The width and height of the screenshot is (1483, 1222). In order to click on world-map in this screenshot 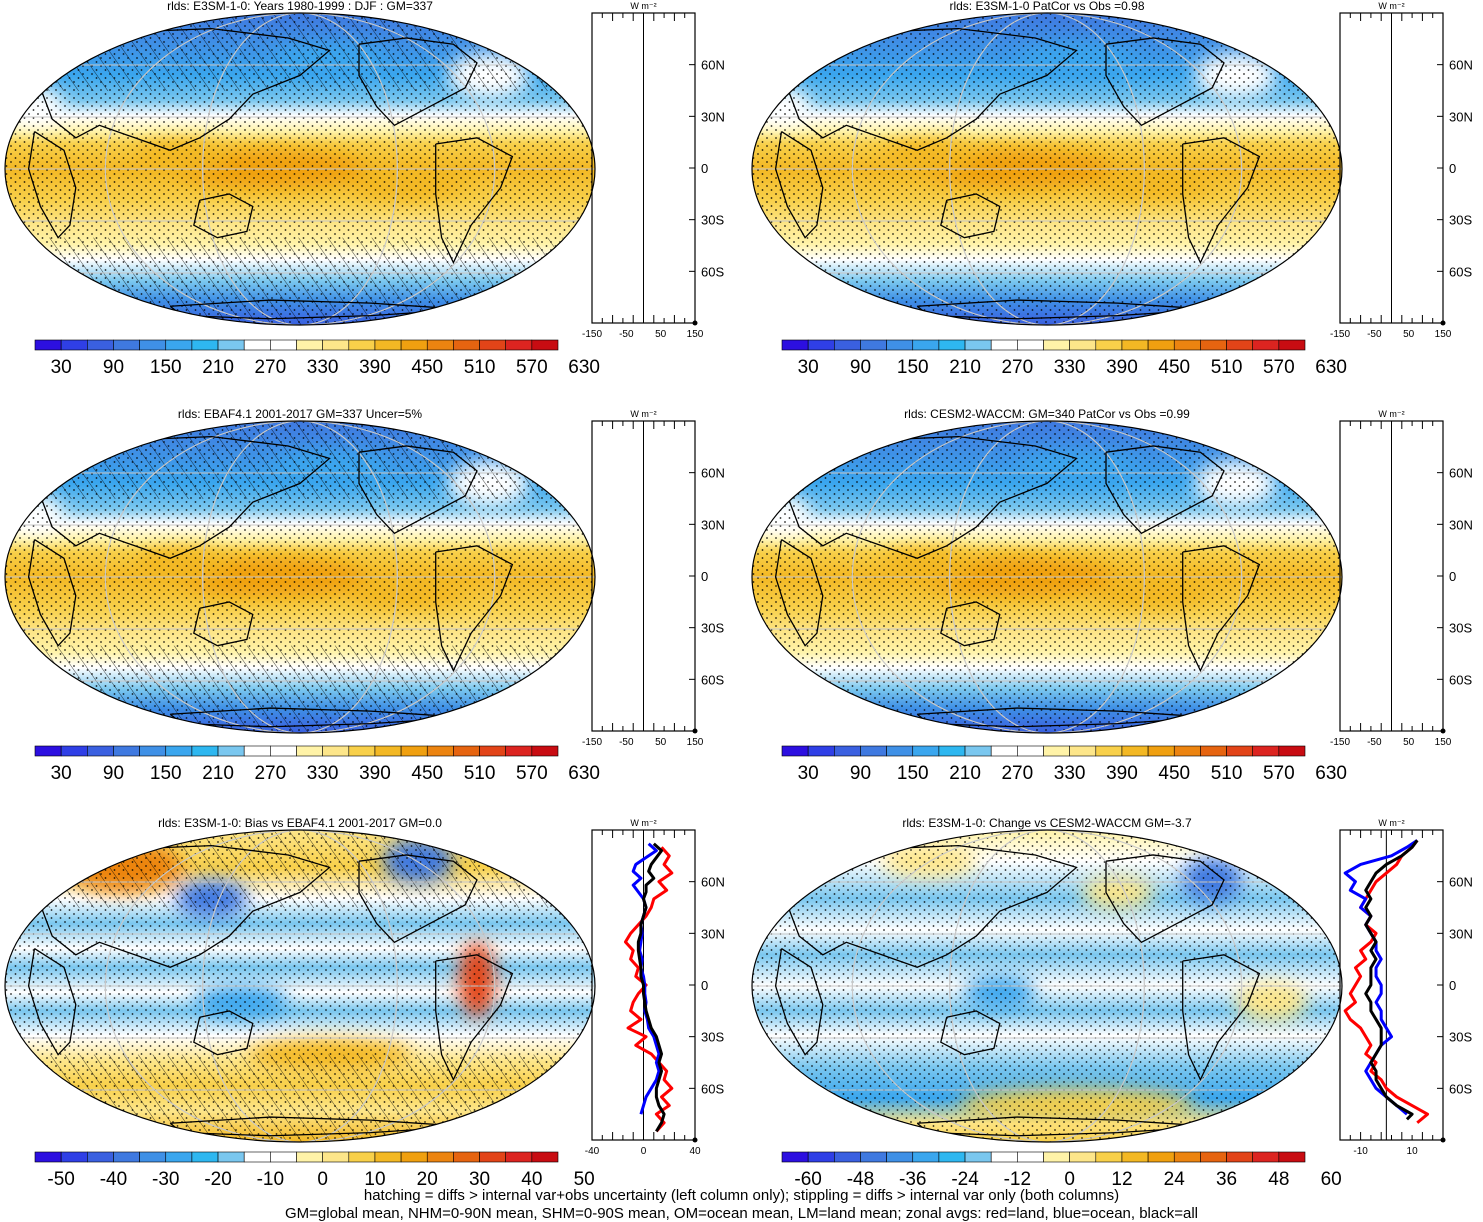, I will do `click(300, 169)`.